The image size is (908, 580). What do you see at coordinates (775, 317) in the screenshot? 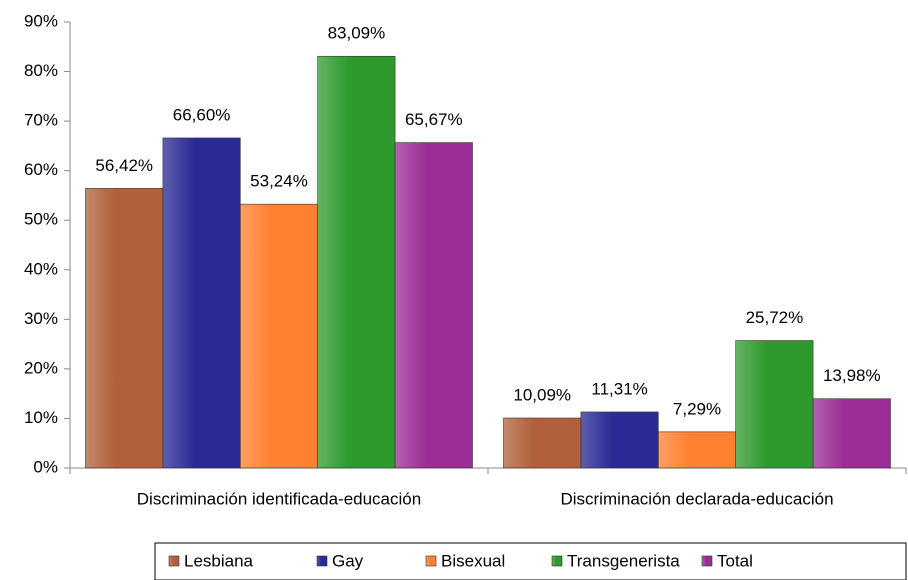
I see `data-label: 25,72%` at bounding box center [775, 317].